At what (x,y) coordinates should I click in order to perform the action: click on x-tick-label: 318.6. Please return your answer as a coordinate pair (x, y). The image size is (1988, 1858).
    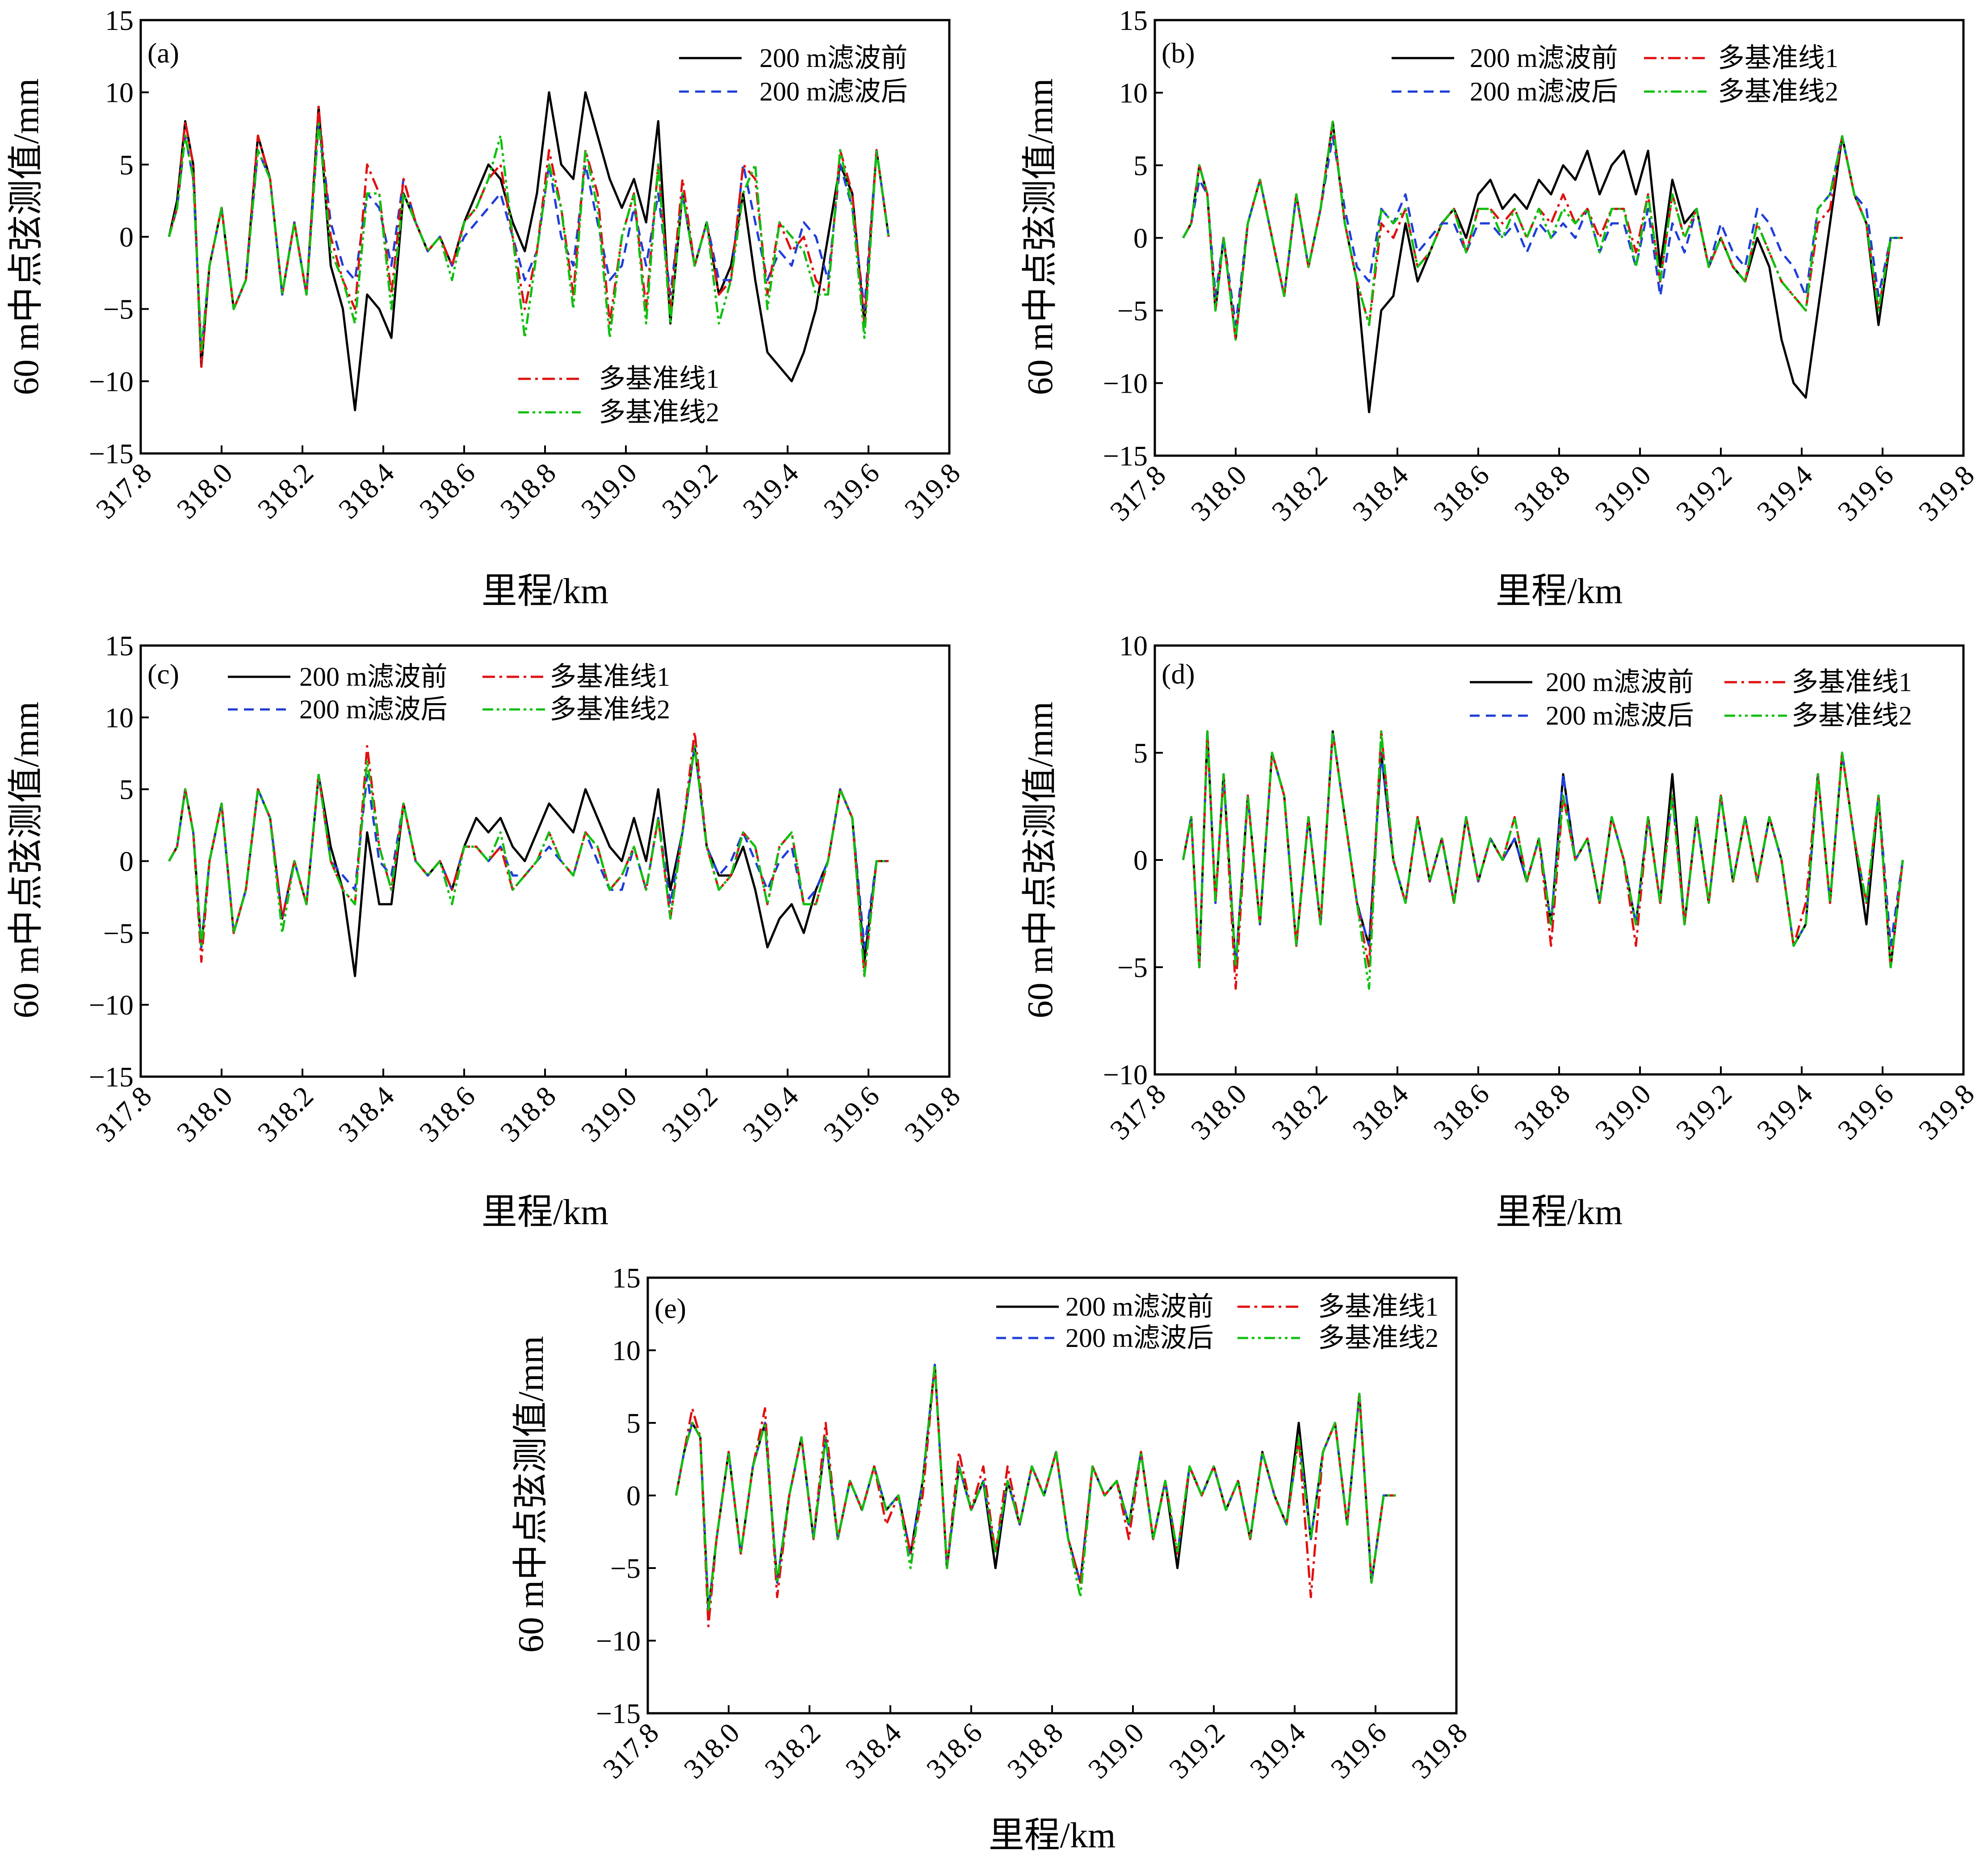
    Looking at the image, I should click on (447, 491).